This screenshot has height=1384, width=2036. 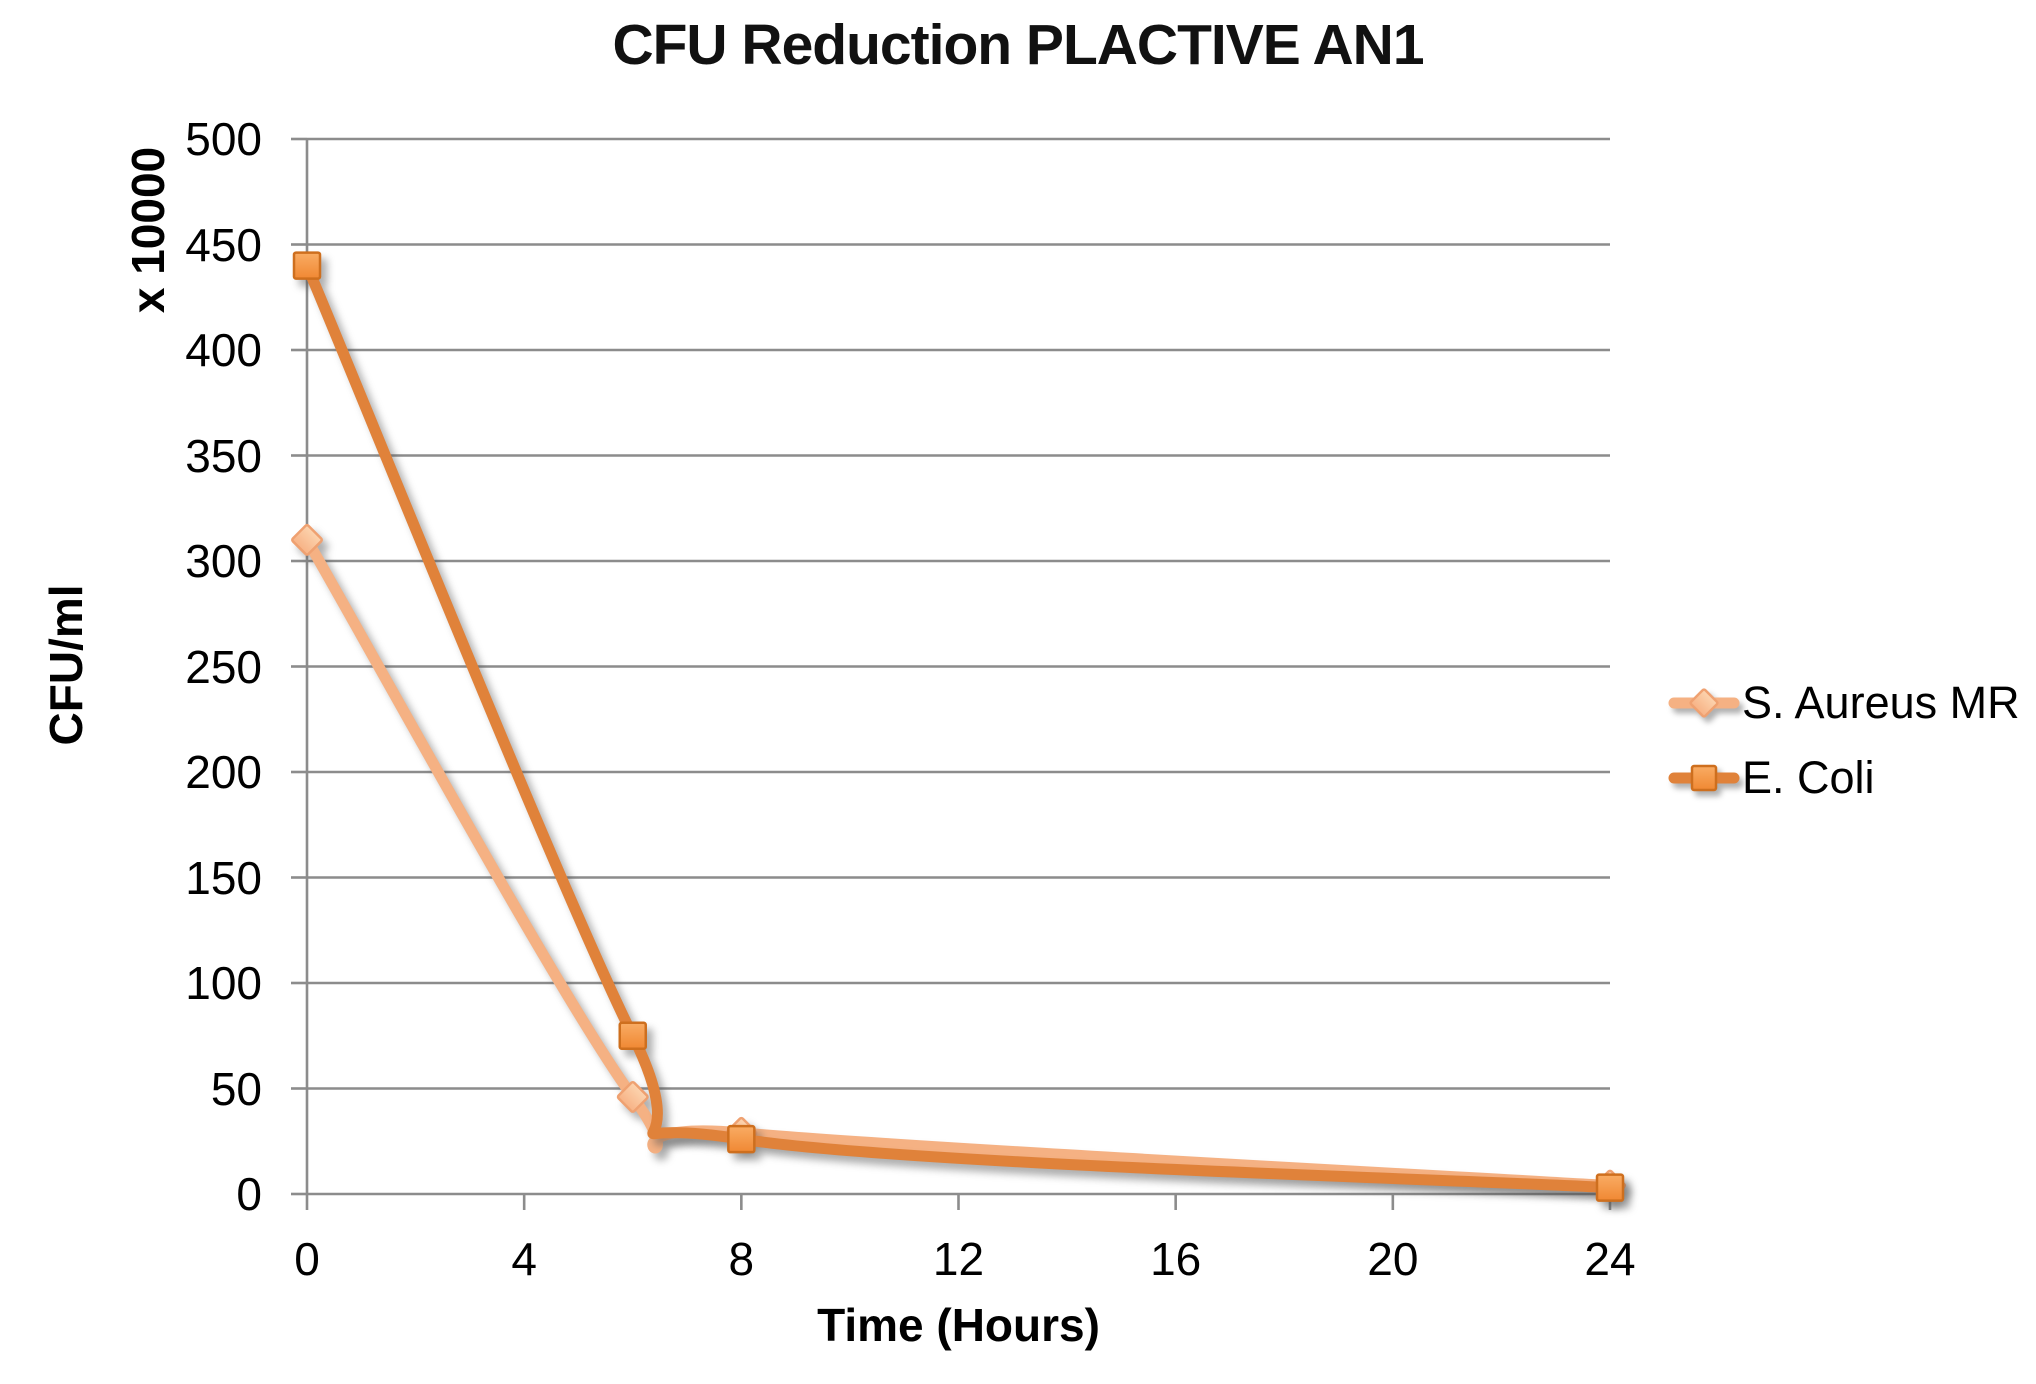 I want to click on x-tick-label-8: 8, so click(x=741, y=1259).